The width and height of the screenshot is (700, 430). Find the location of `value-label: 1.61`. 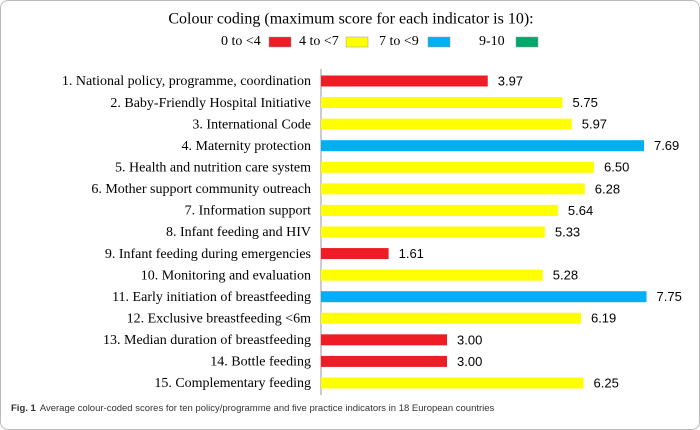

value-label: 1.61 is located at coordinates (411, 253).